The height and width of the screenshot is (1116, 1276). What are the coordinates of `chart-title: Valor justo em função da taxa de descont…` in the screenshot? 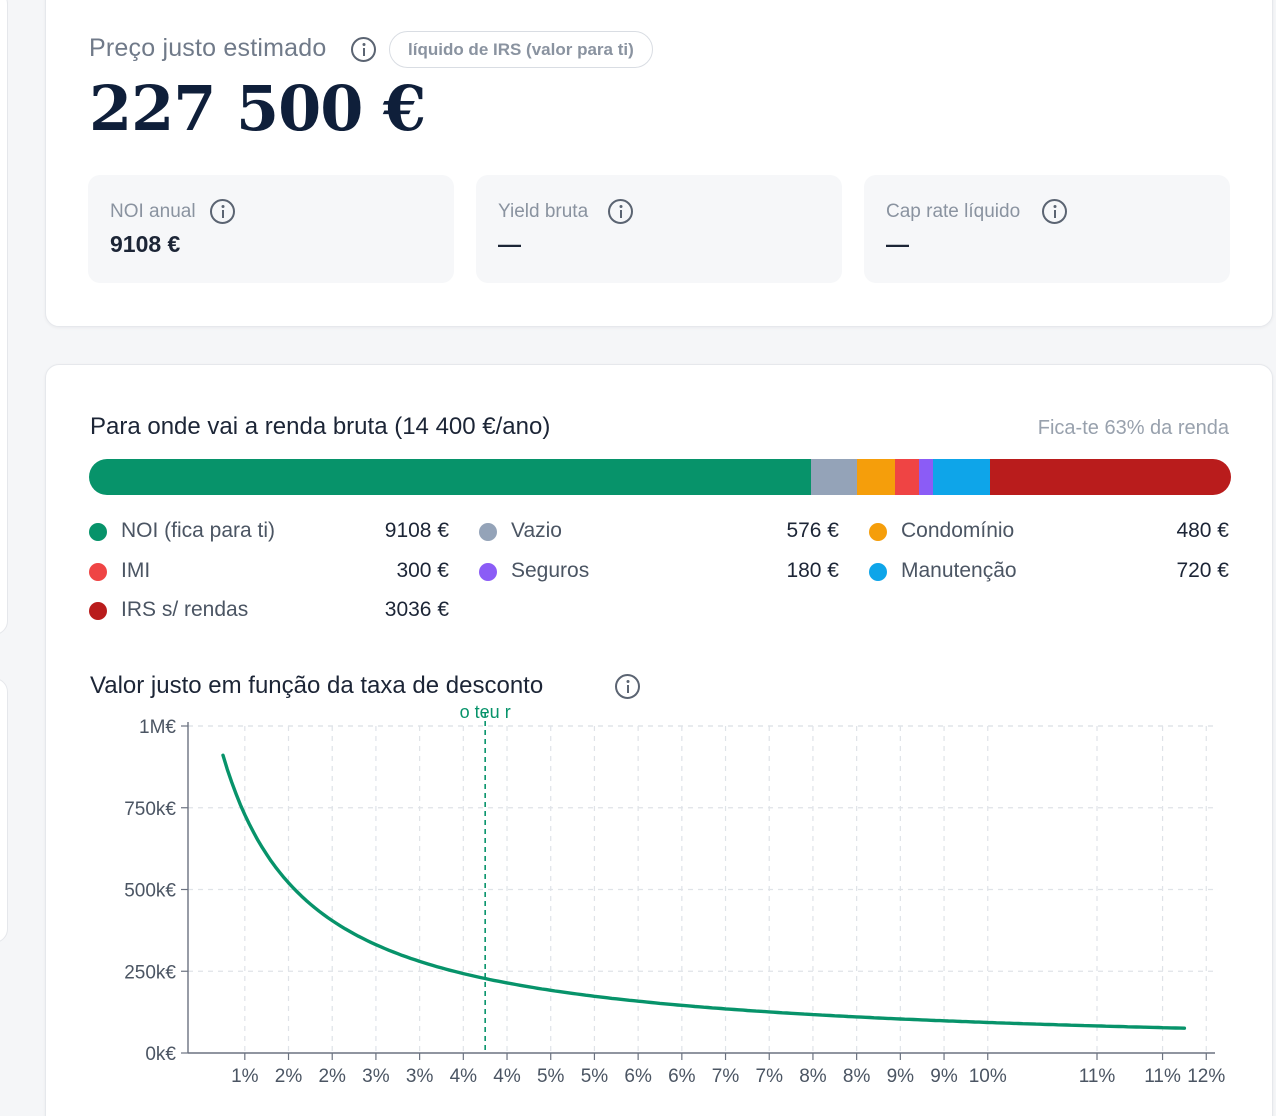 It's located at (317, 685).